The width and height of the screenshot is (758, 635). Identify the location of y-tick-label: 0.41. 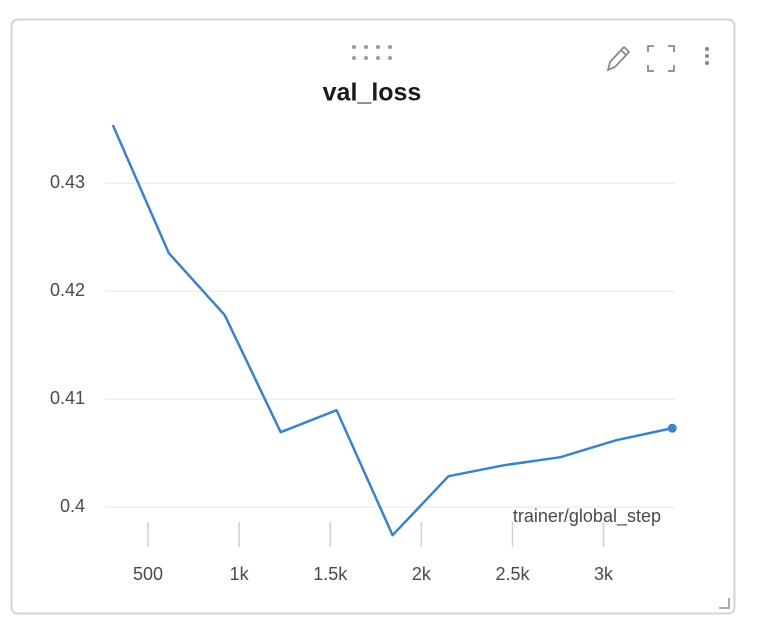
(67, 398).